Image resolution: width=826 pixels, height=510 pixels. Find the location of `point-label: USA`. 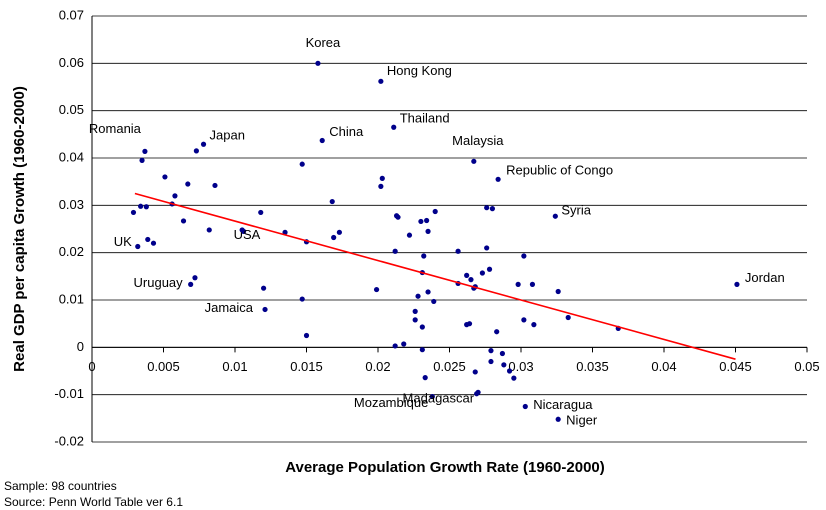

point-label: USA is located at coordinates (247, 234).